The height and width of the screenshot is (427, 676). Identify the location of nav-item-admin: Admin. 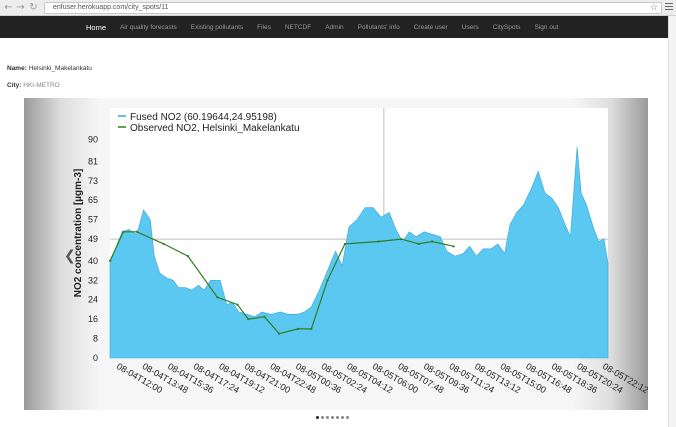
(334, 27).